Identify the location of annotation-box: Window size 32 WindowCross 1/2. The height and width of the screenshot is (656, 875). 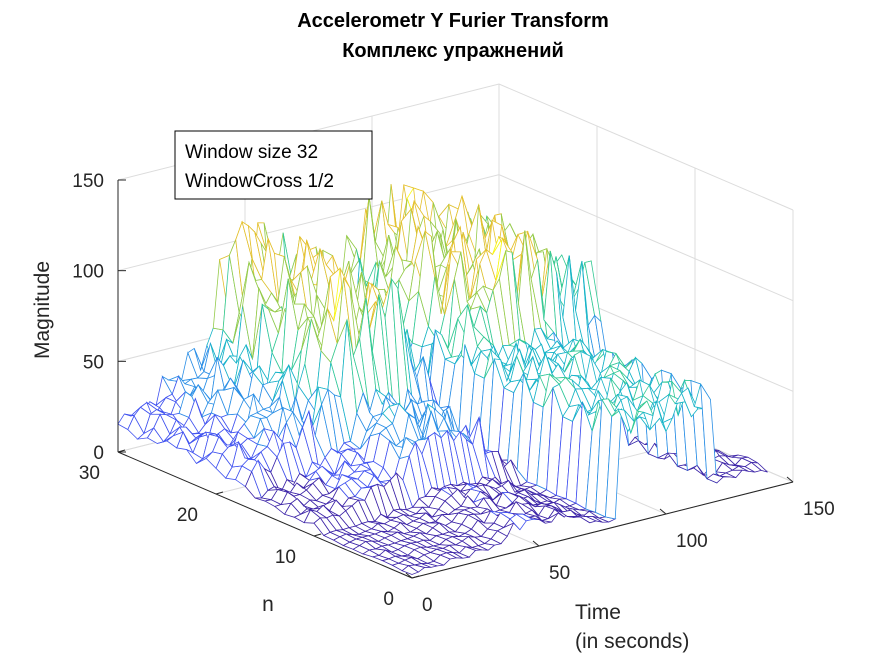
(273, 165).